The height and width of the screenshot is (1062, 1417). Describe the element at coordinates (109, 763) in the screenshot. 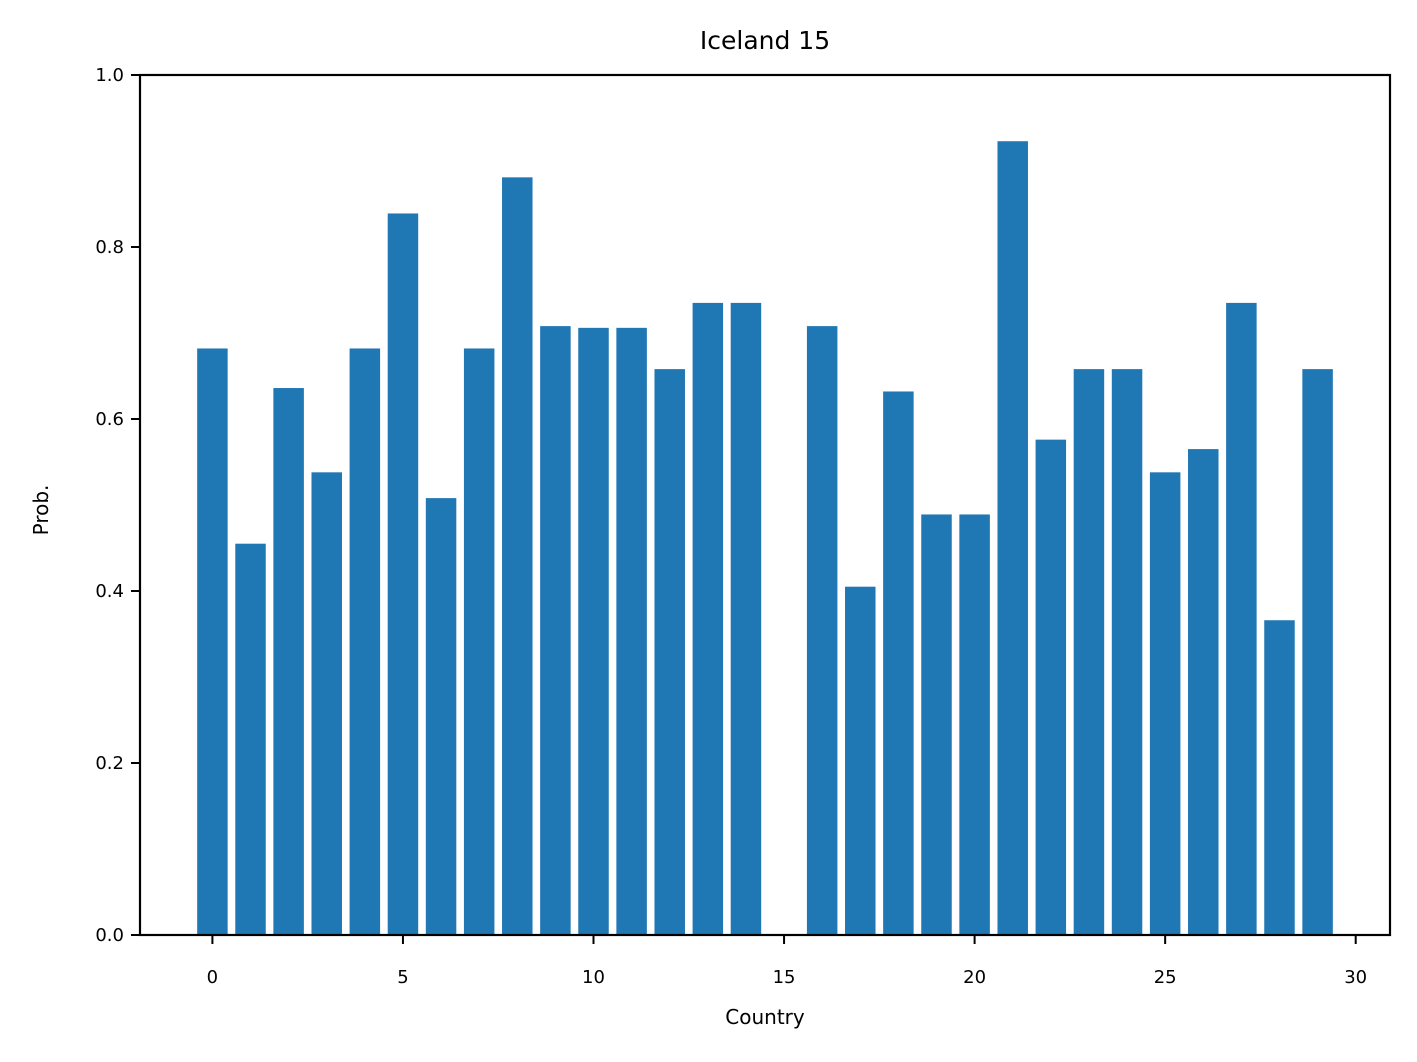

I see `y-tick-label: 0.2` at that location.